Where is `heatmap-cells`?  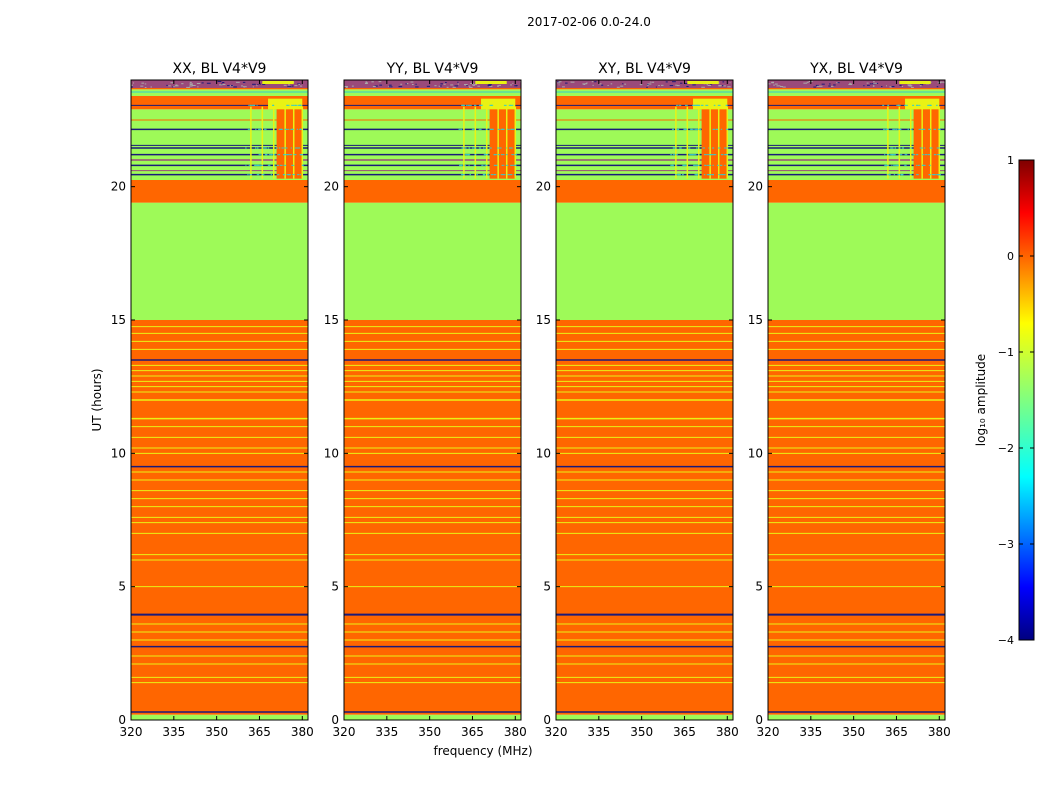
heatmap-cells is located at coordinates (219, 400).